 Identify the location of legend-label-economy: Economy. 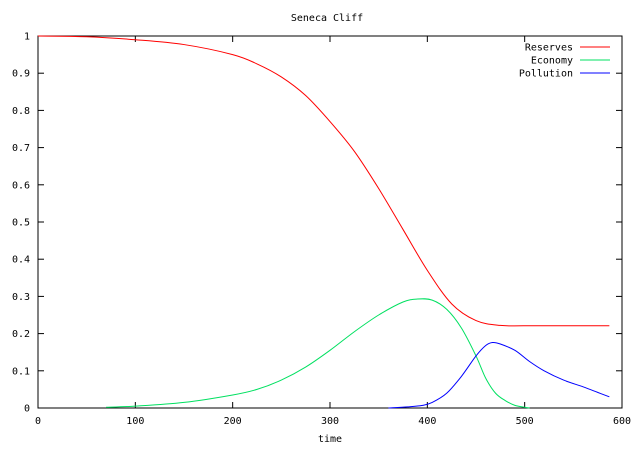
(552, 61).